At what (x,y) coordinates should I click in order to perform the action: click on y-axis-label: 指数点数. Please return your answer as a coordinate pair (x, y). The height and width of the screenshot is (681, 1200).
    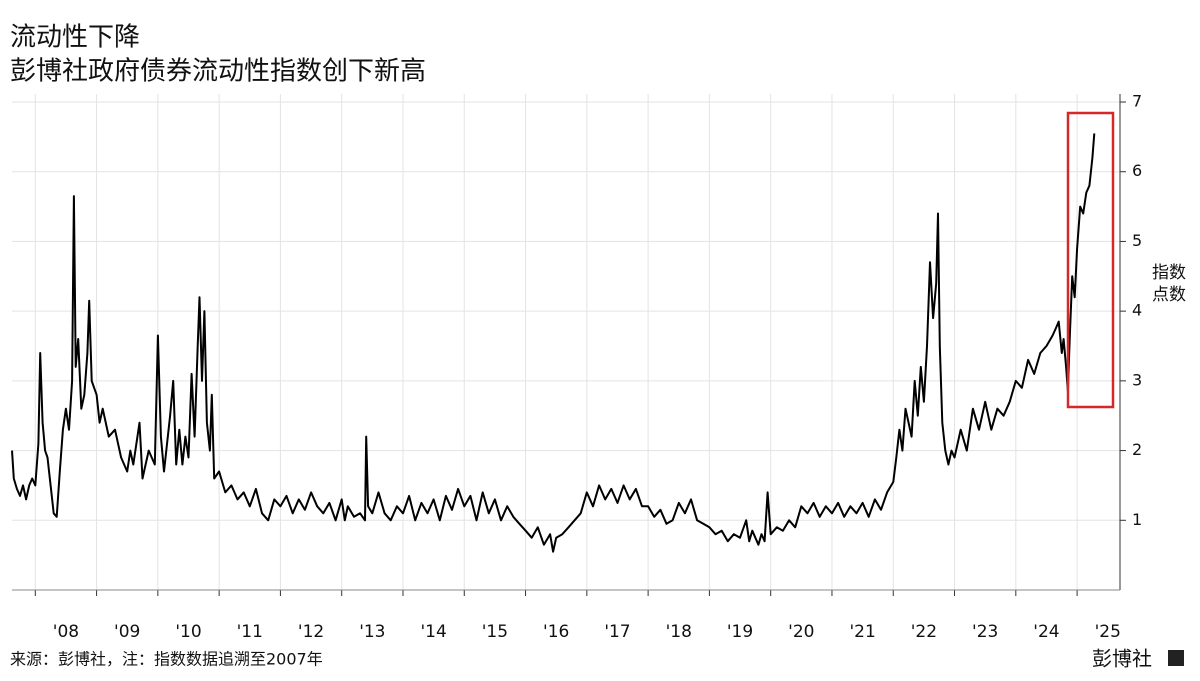
    Looking at the image, I should click on (1169, 284).